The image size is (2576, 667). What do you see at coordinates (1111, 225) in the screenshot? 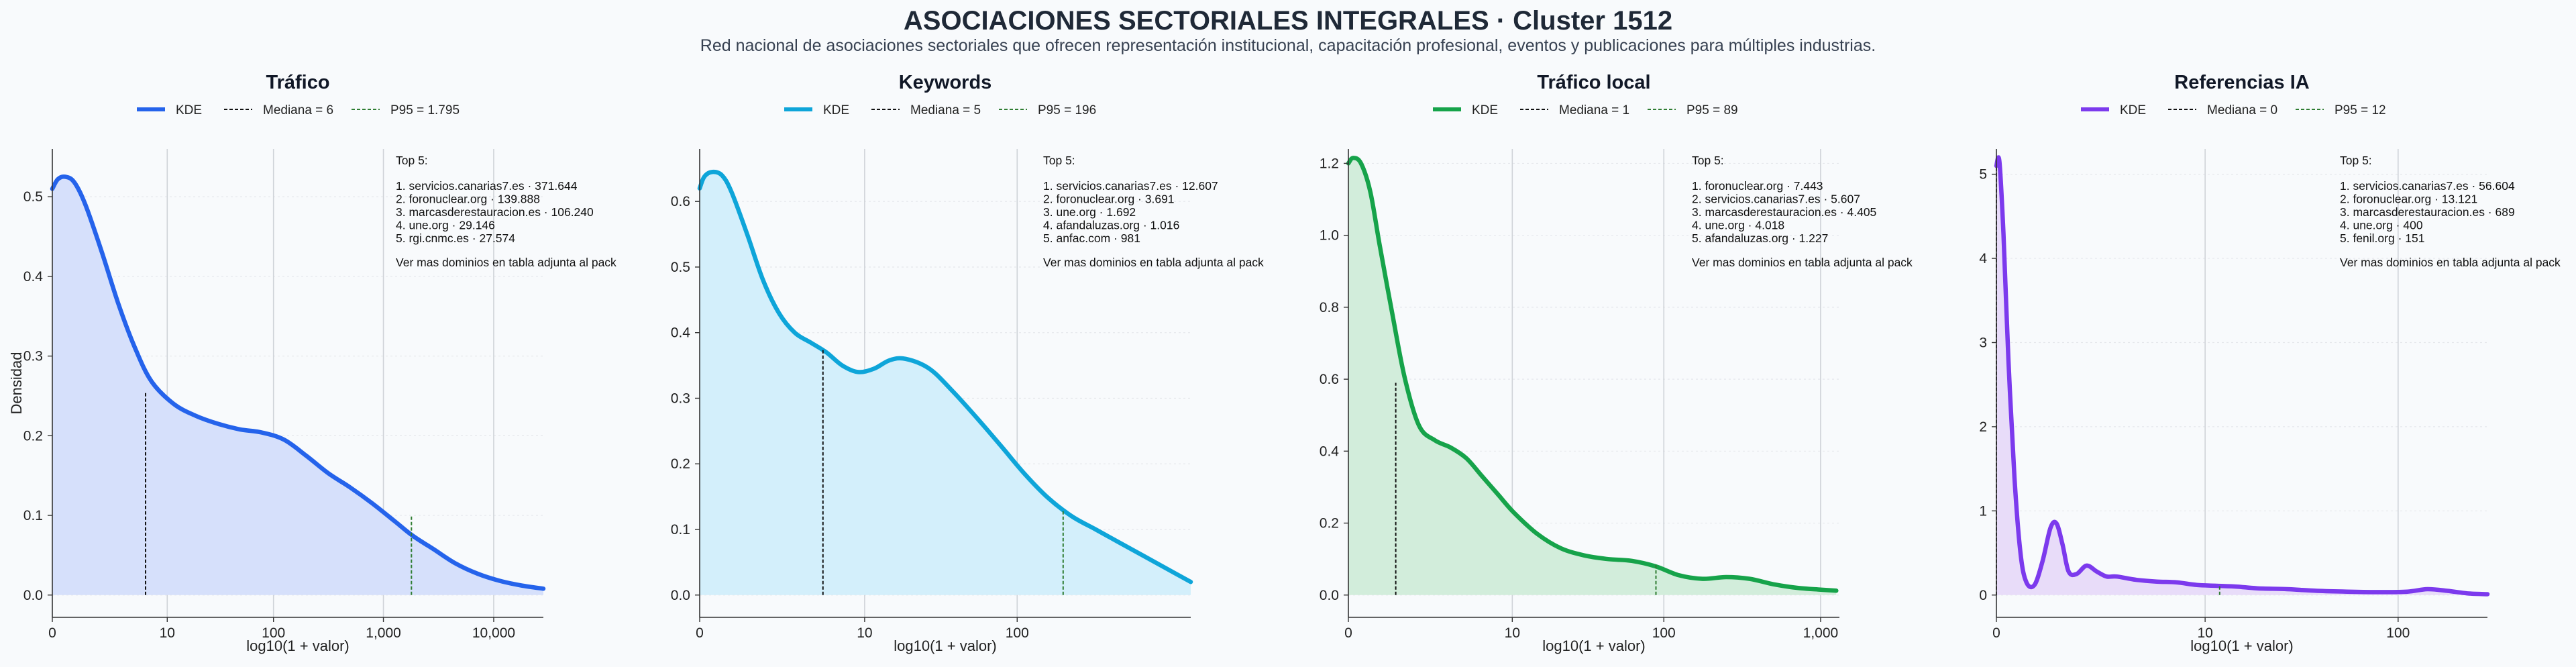
I see `top5-item: 4. afandaluzas.org · 1.016` at bounding box center [1111, 225].